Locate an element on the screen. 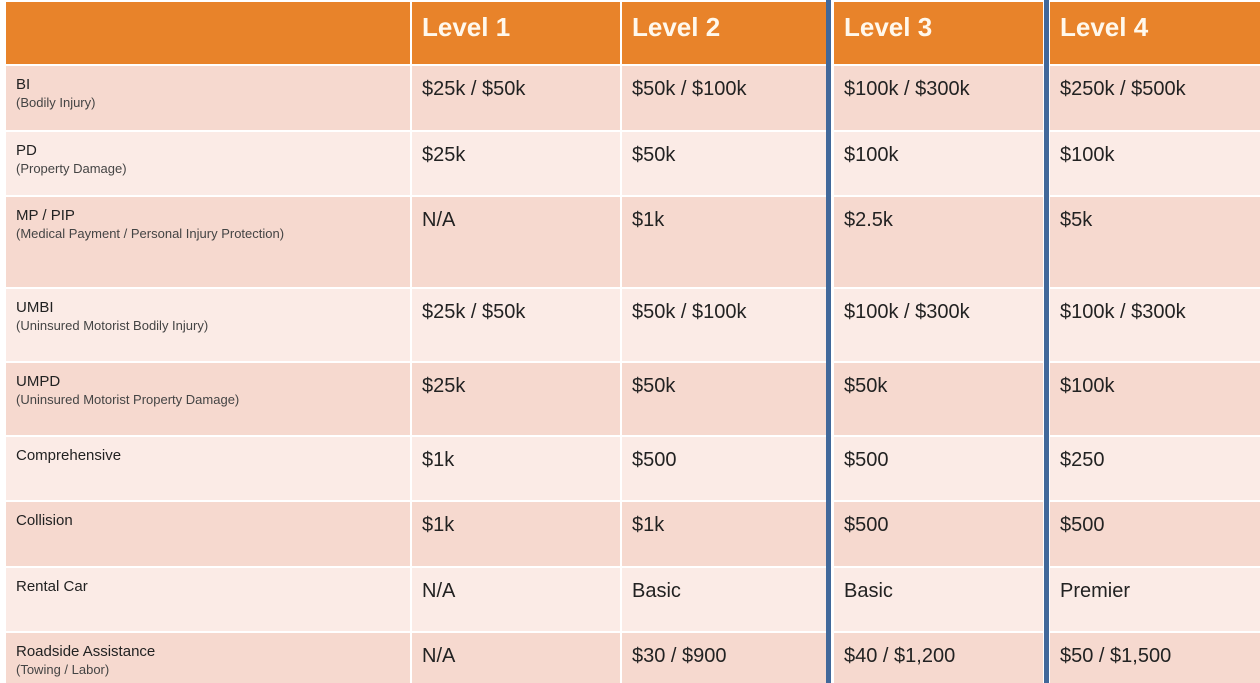 The width and height of the screenshot is (1260, 683). coverage-name: Roadside Assistance is located at coordinates (86, 651).